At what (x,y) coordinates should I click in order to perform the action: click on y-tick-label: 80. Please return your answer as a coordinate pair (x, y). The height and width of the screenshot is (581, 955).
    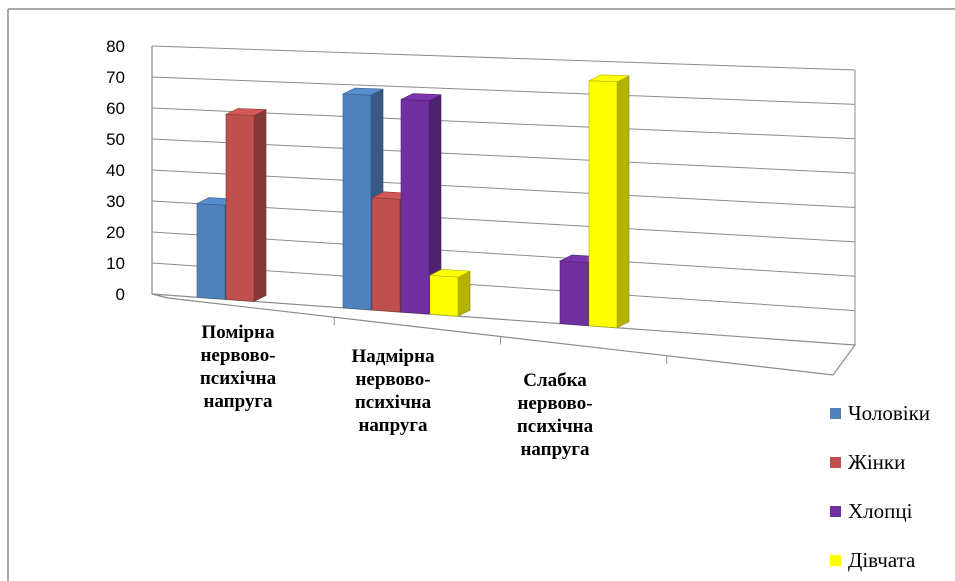
    Looking at the image, I should click on (115, 46).